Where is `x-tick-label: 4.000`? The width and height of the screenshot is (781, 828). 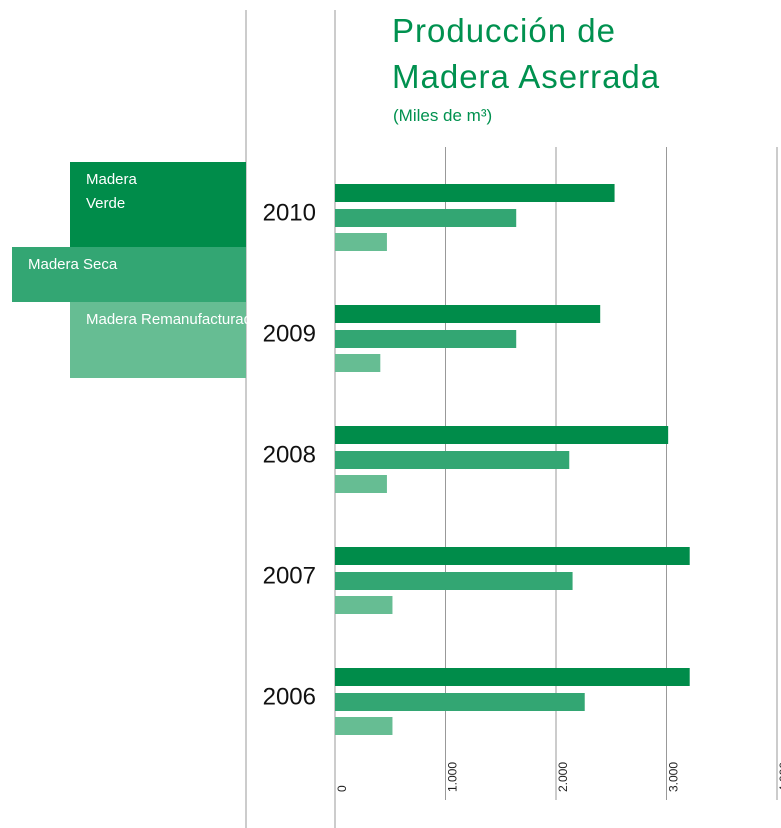 x-tick-label: 4.000 is located at coordinates (779, 777).